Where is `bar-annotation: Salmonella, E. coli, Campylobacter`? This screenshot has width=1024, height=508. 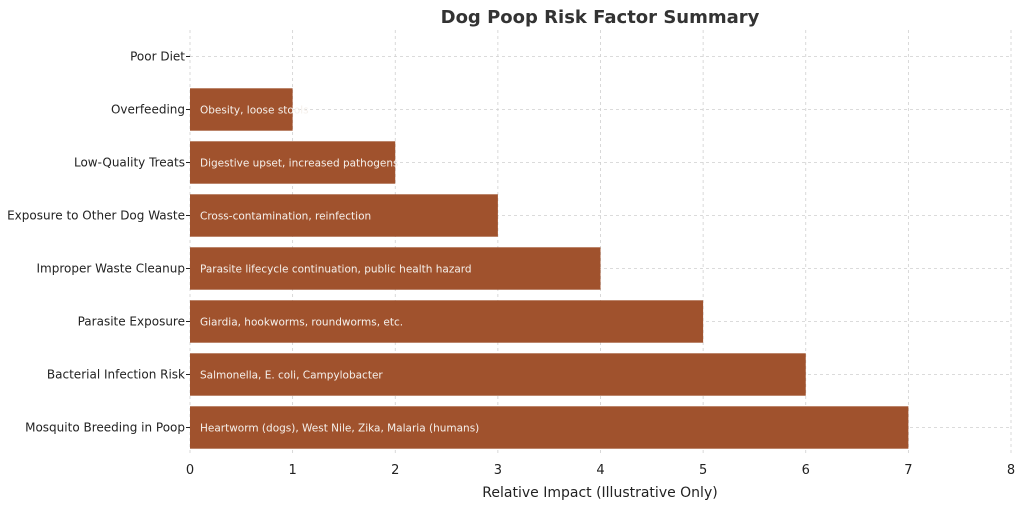
bar-annotation: Salmonella, E. coli, Campylobacter is located at coordinates (291, 376).